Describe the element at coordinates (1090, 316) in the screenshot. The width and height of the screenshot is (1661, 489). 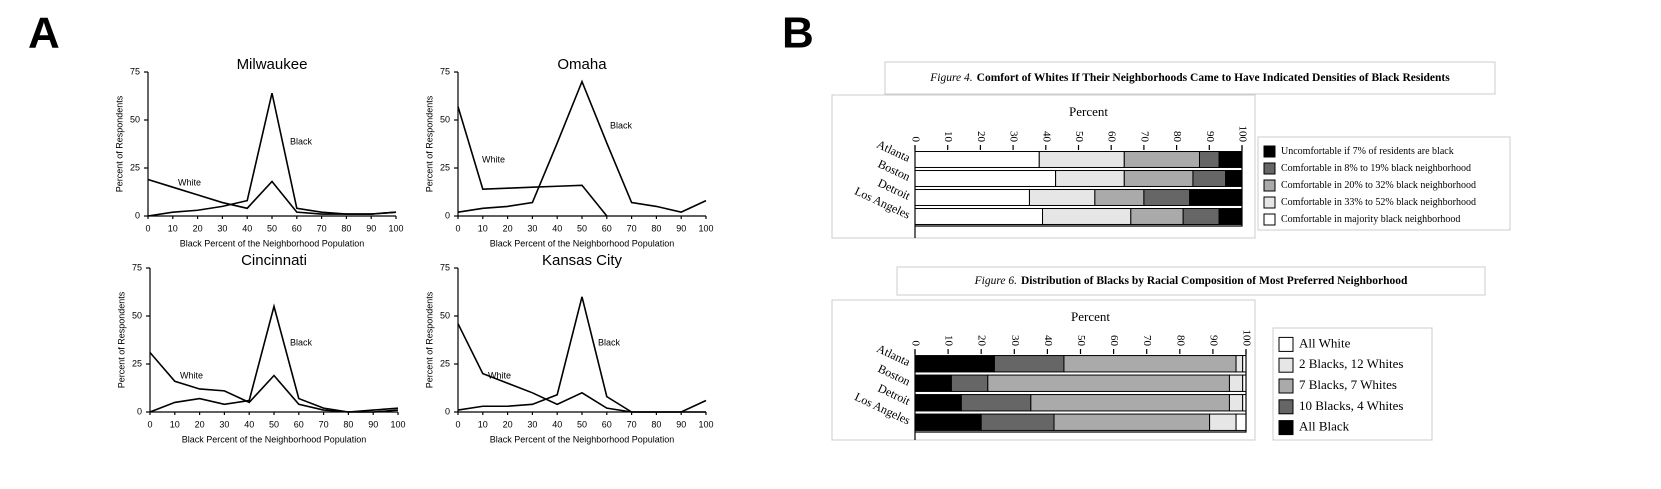
I see `x-axis-label: Percent` at that location.